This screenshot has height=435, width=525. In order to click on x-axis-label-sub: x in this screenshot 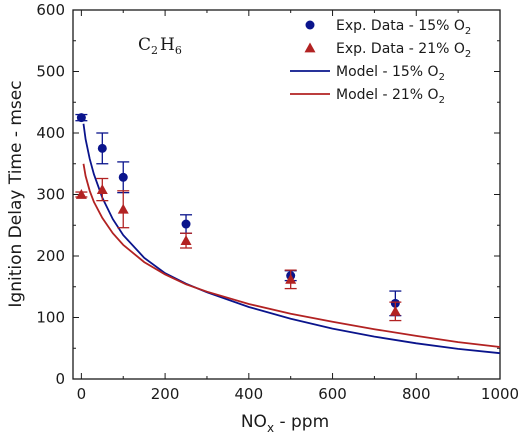, I will do `click(270, 428)`.